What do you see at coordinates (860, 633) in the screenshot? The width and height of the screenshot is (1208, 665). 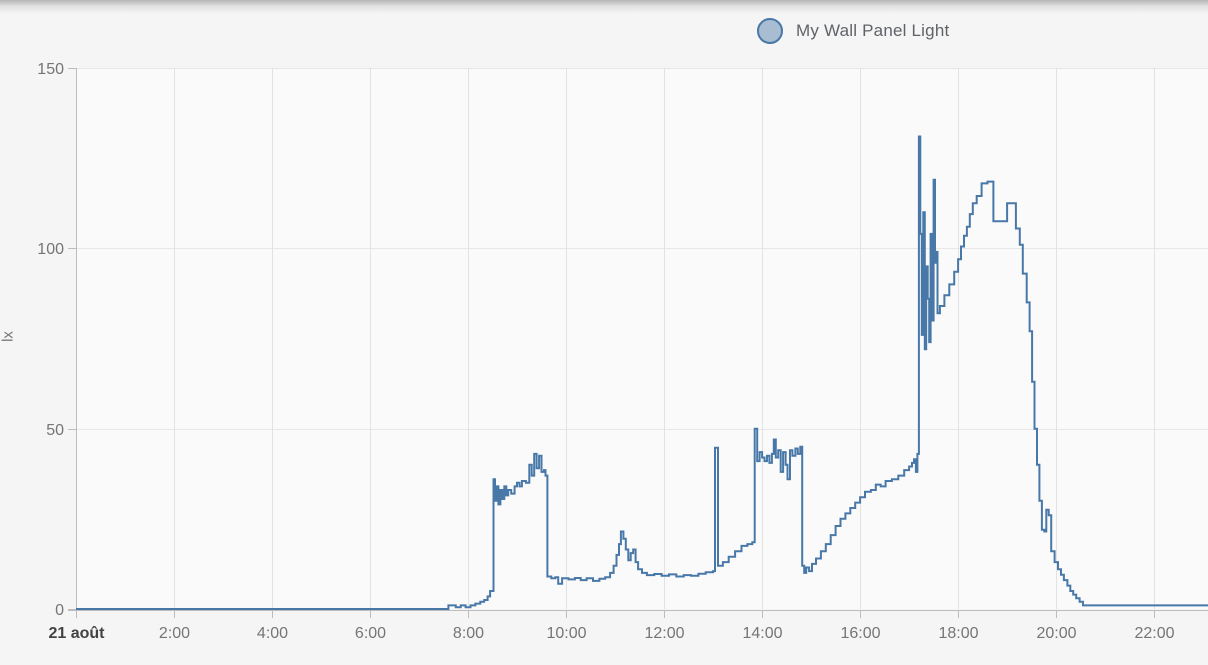 I see `x-tick-label: 16:00` at bounding box center [860, 633].